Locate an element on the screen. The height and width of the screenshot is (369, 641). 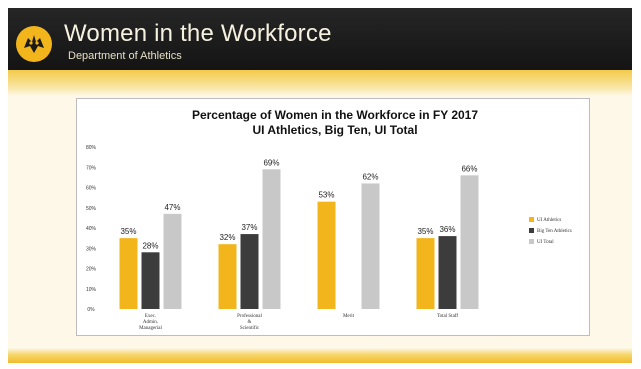
header-gold-band is located at coordinates (320, 83).